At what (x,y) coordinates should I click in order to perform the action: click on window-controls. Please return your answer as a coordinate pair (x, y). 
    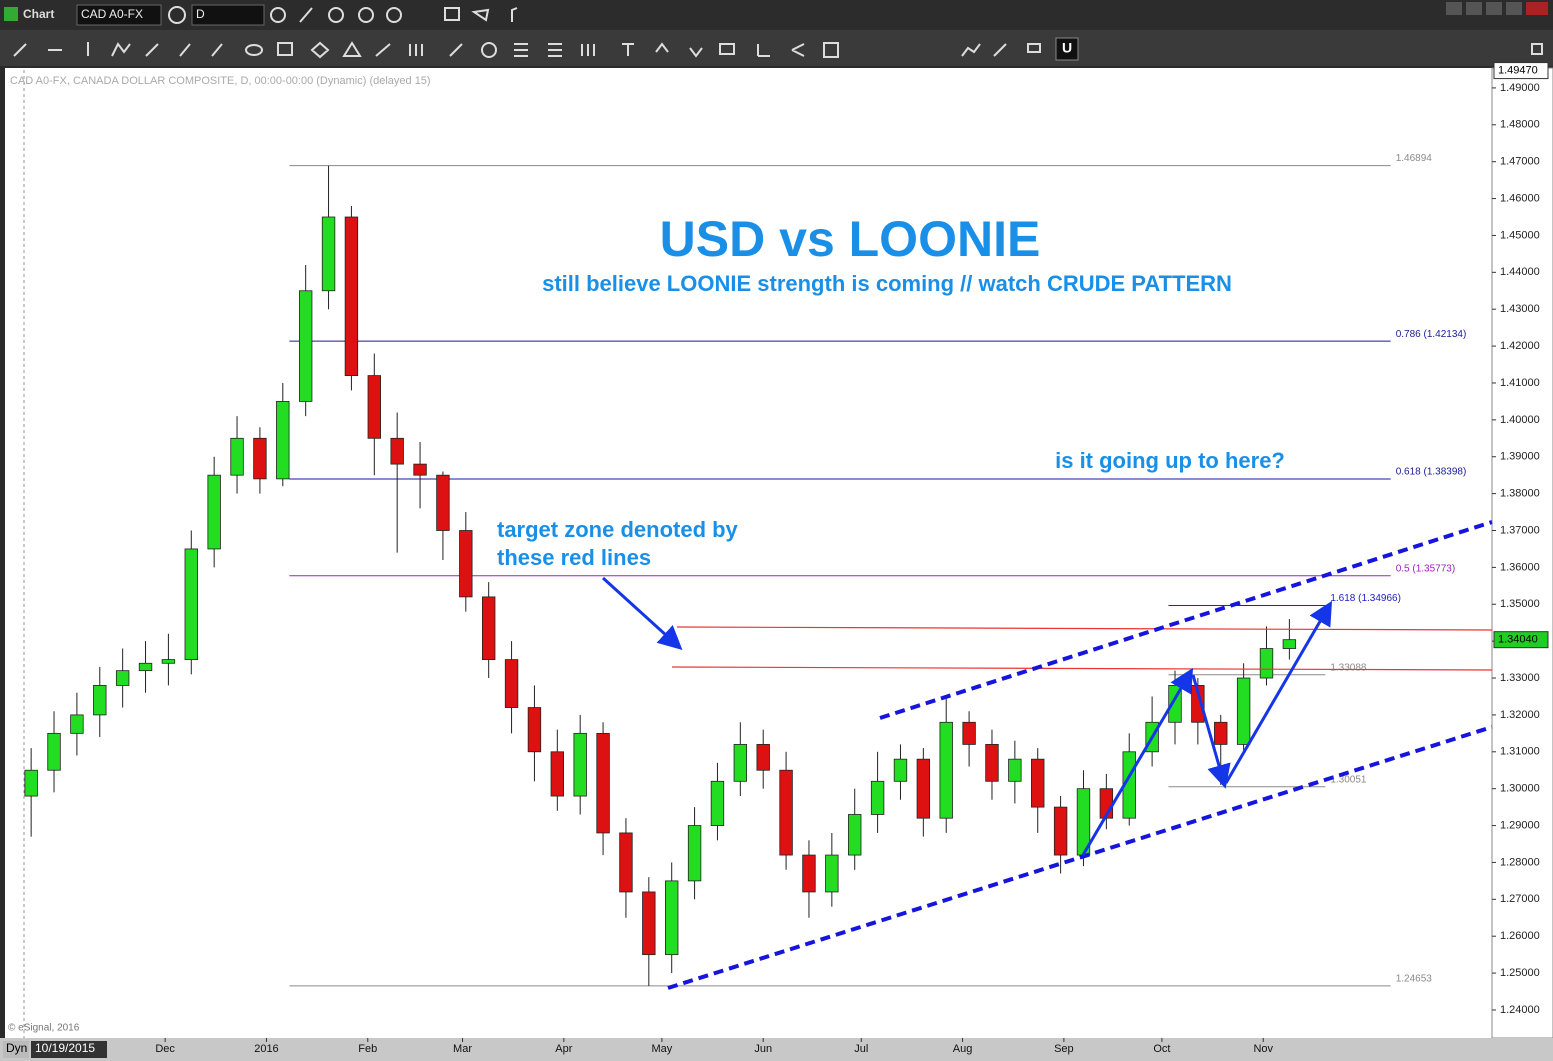
    Looking at the image, I should click on (1497, 8).